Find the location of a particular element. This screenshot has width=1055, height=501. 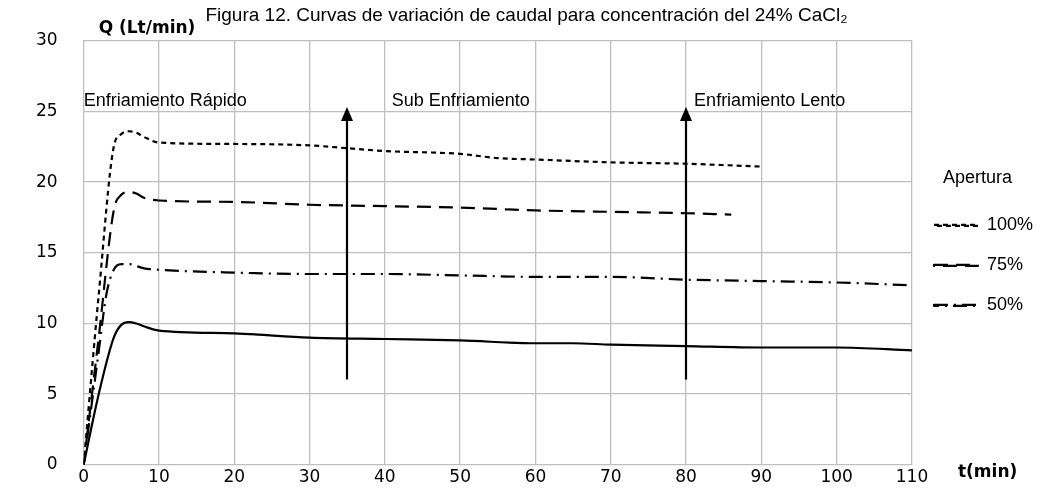

y-tick-label: 5 is located at coordinates (52, 392).